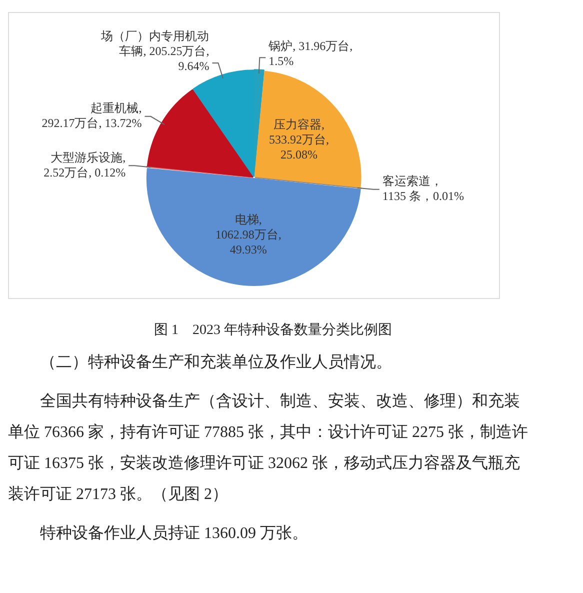  Describe the element at coordinates (273, 330) in the screenshot. I see `text: 图 1 2023 年特种设备数量分类比例图` at that location.